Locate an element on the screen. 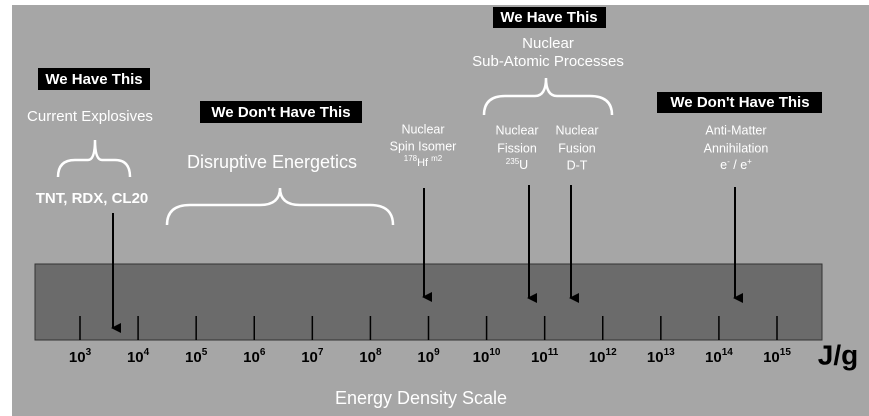 This screenshot has height=416, width=869. entry-line: Fusion is located at coordinates (577, 148).